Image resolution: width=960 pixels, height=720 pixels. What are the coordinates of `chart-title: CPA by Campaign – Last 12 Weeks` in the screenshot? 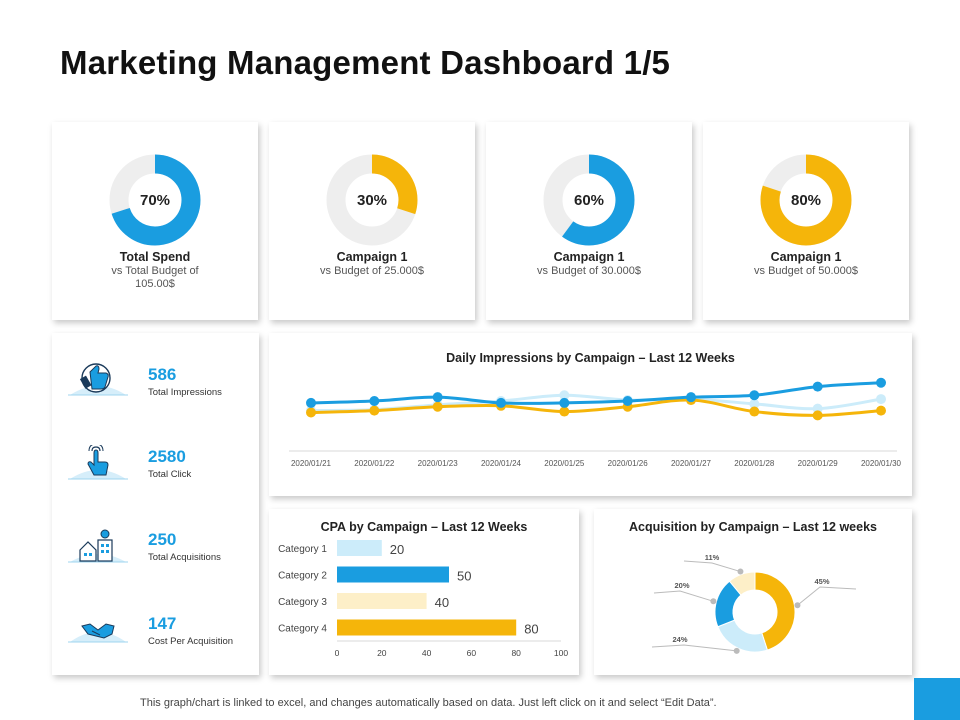 It's located at (424, 527).